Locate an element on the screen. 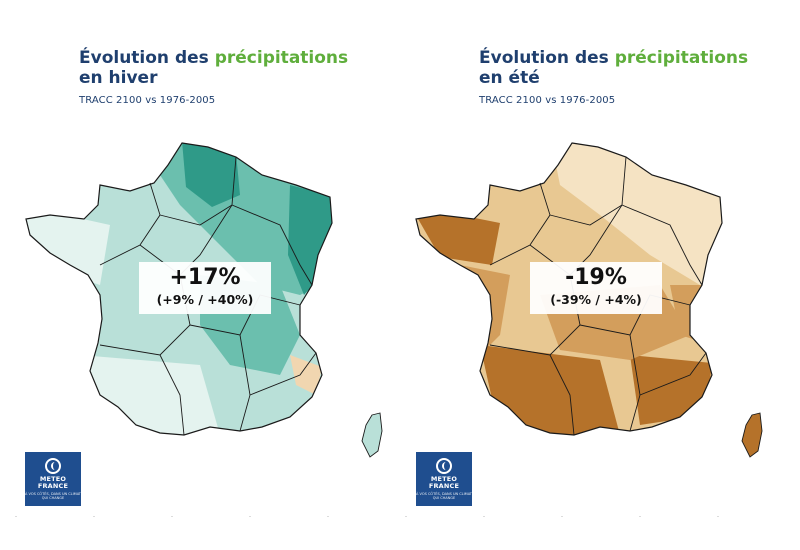 Image resolution: width=800 pixels, height=550 pixels. summer-subtitle: TRACC 2100 vs 1976-2005 is located at coordinates (547, 100).